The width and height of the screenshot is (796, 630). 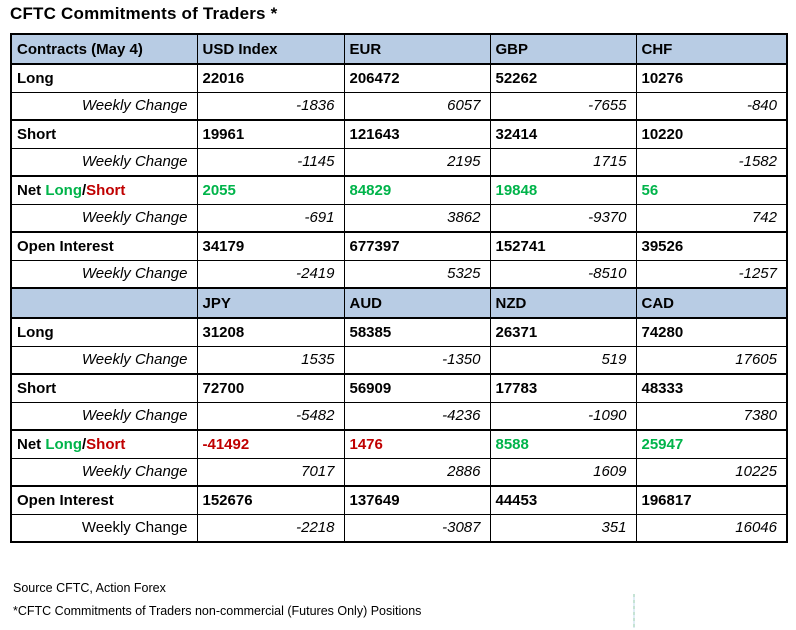 I want to click on position-value: 44453, so click(x=563, y=500).